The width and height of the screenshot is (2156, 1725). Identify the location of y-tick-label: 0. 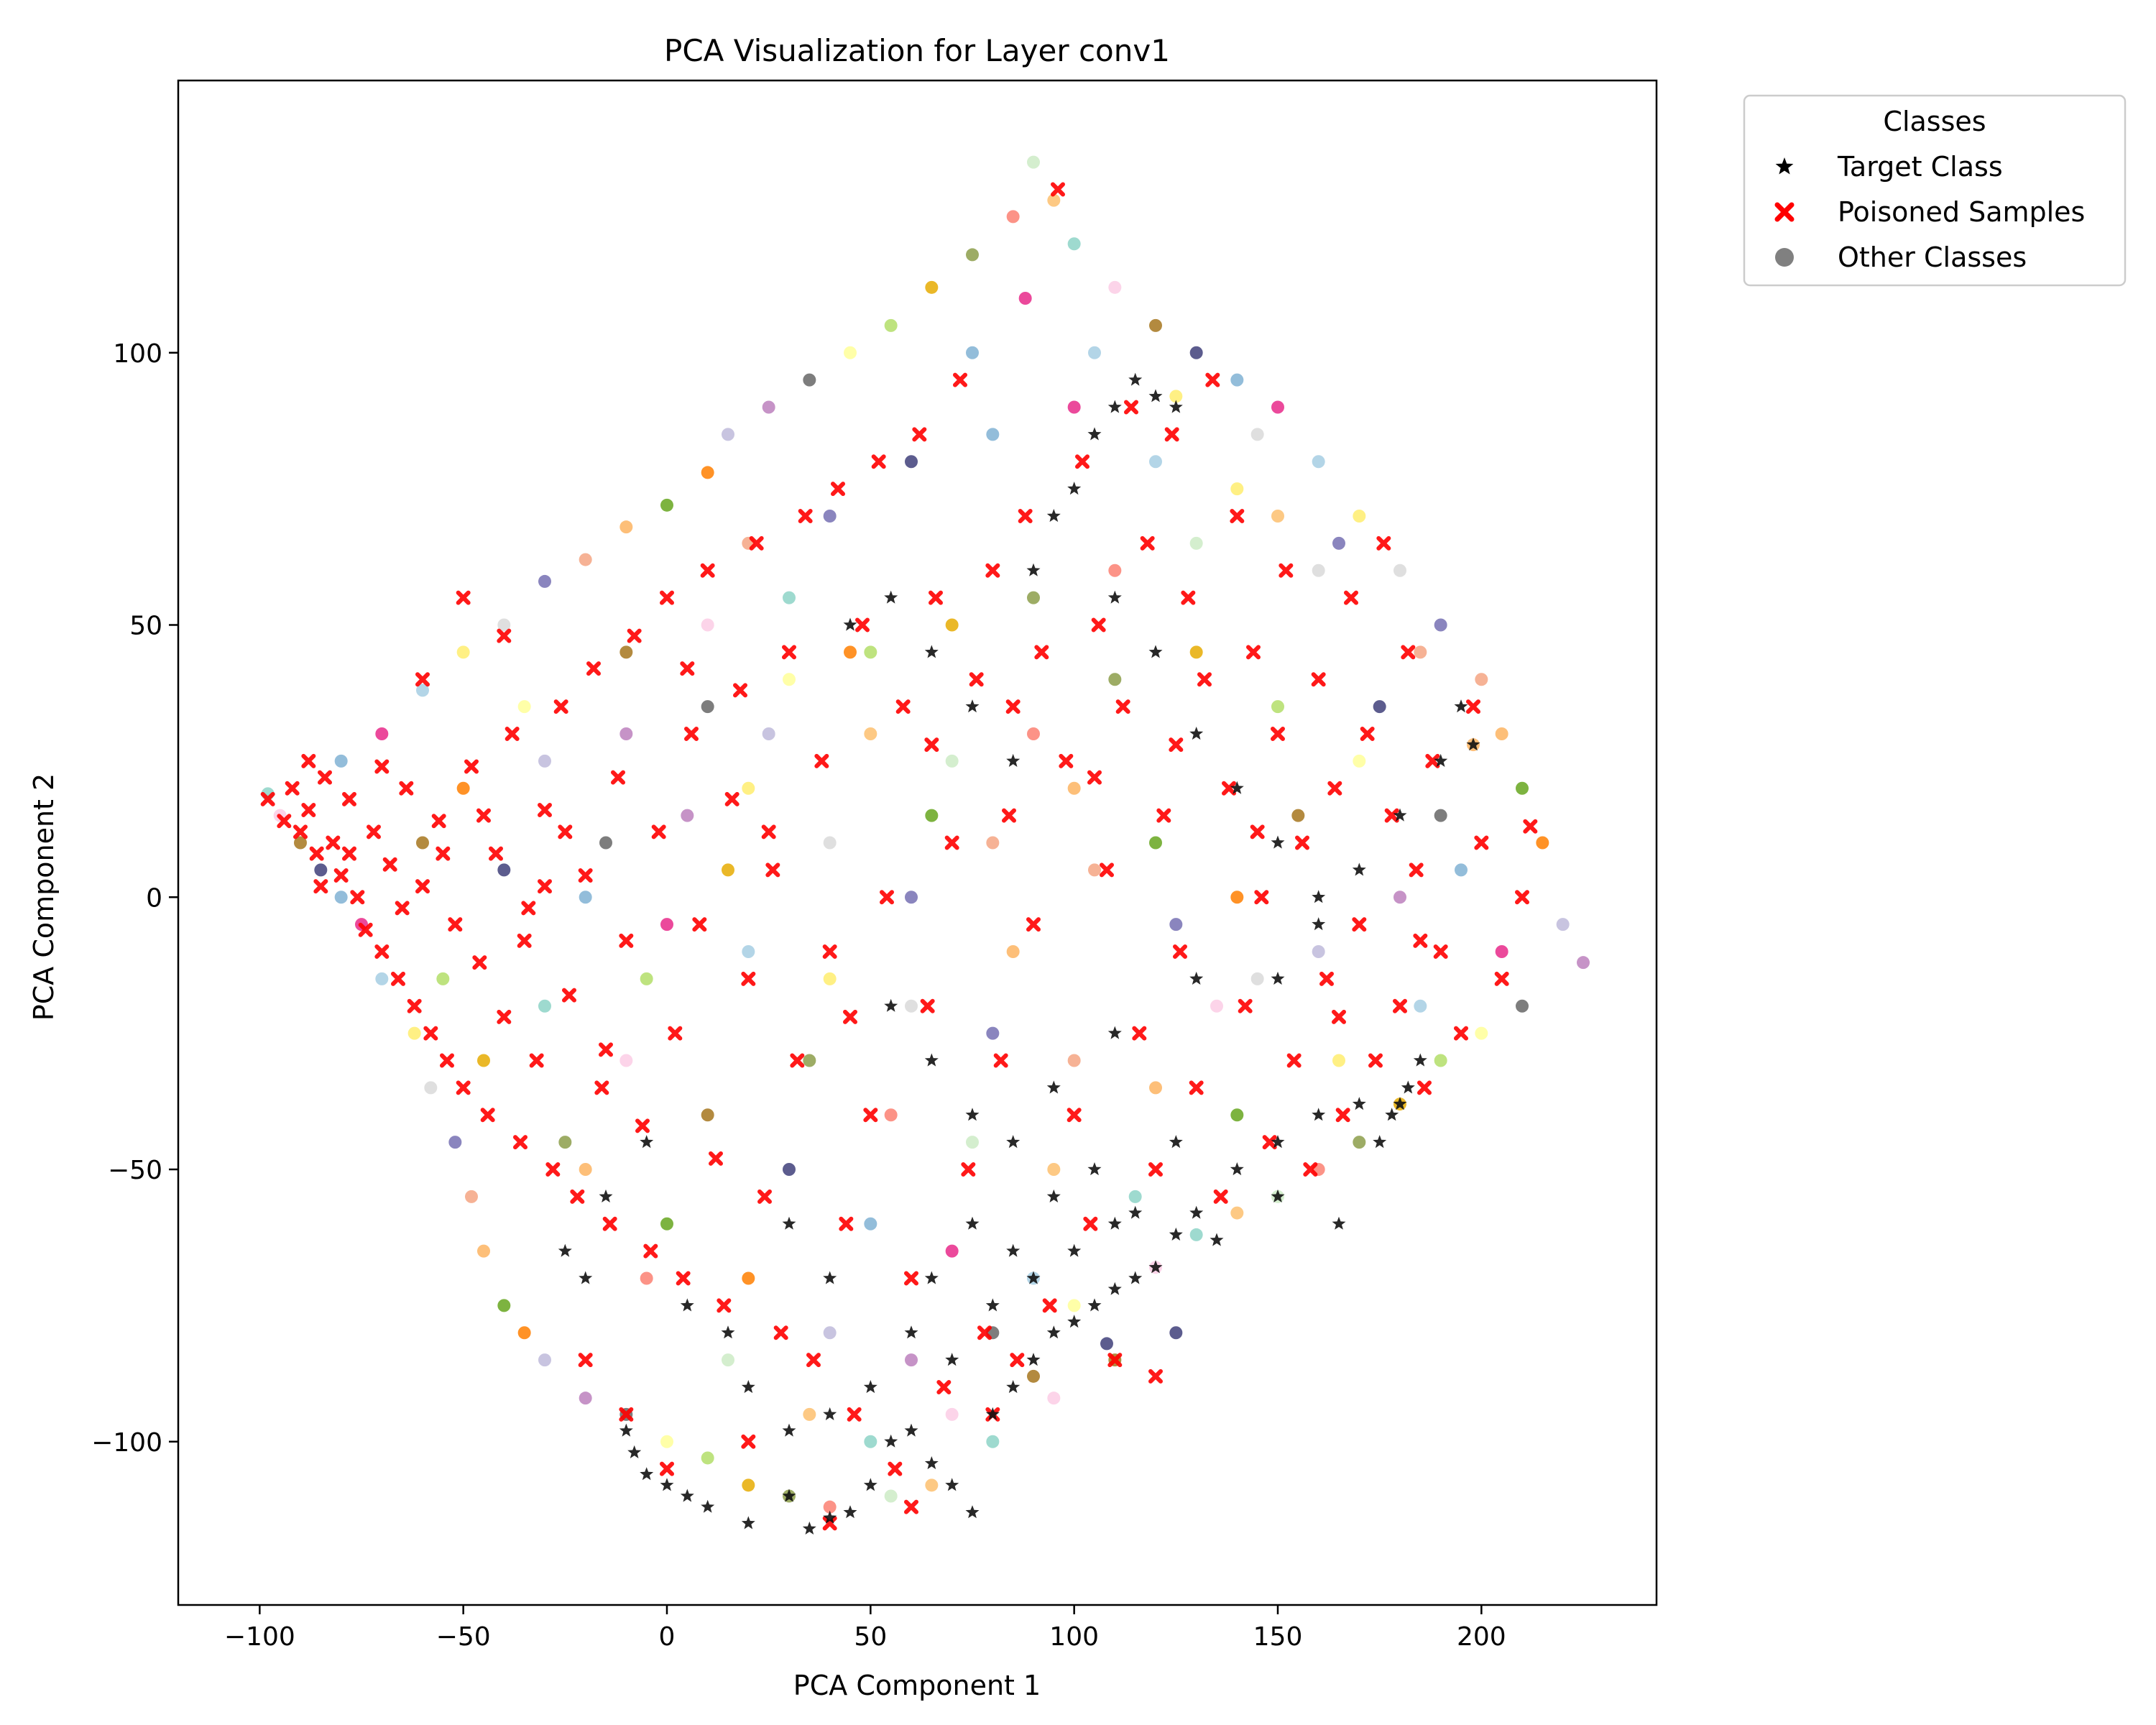
(154, 898).